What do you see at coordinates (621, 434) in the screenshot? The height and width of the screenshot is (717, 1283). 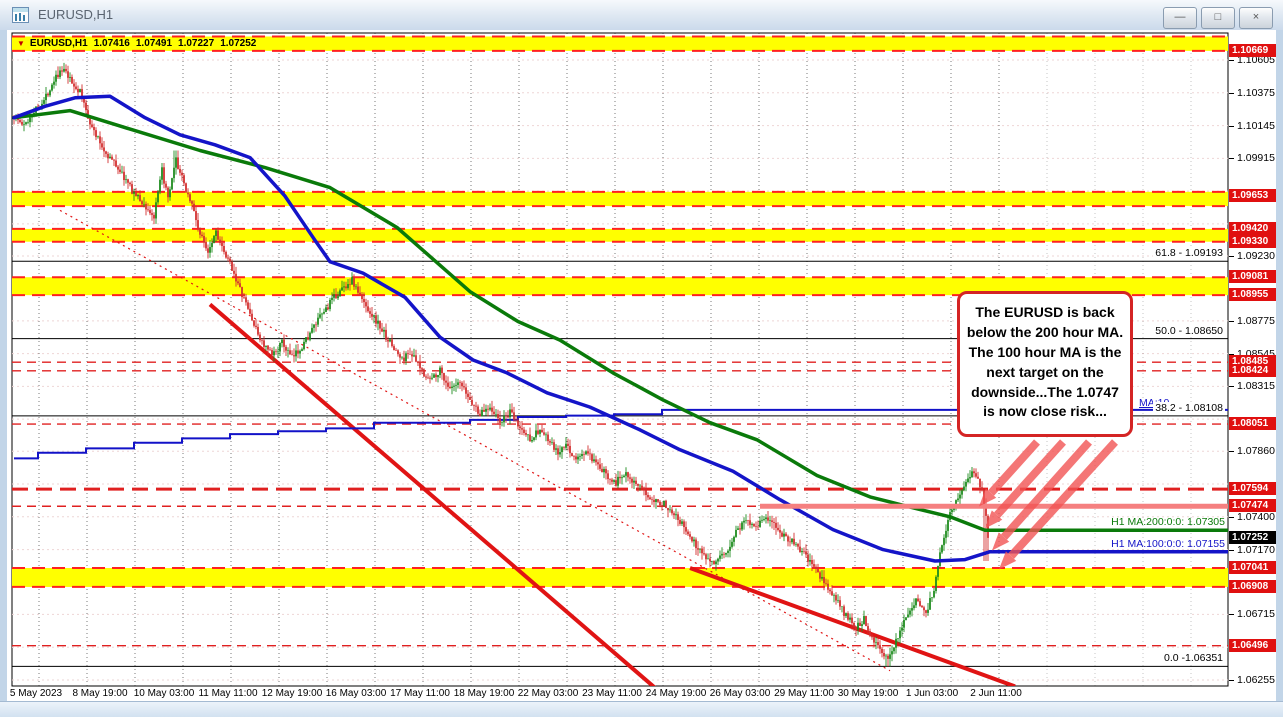 I see `daily-ma-step-line` at bounding box center [621, 434].